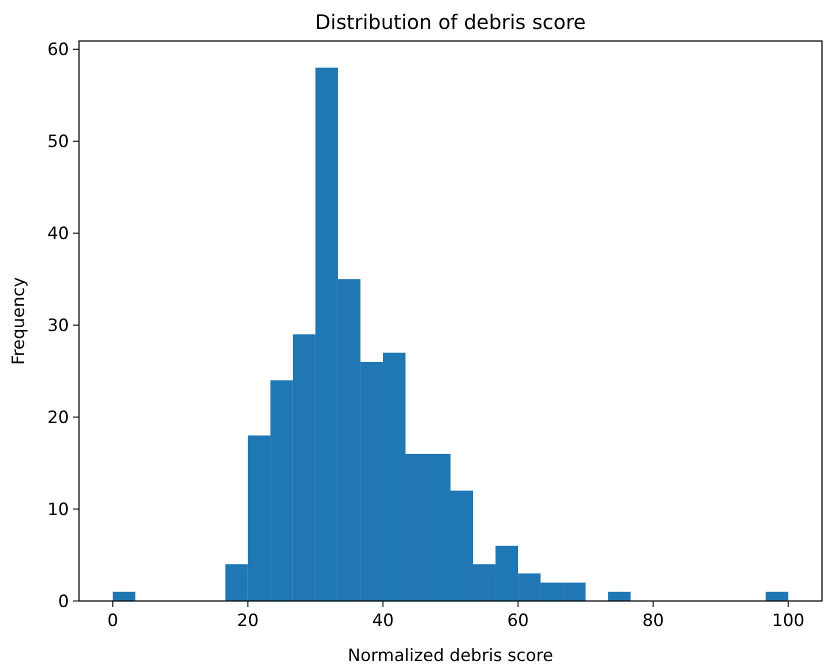  Describe the element at coordinates (653, 621) in the screenshot. I see `x-tick-label: 80` at that location.